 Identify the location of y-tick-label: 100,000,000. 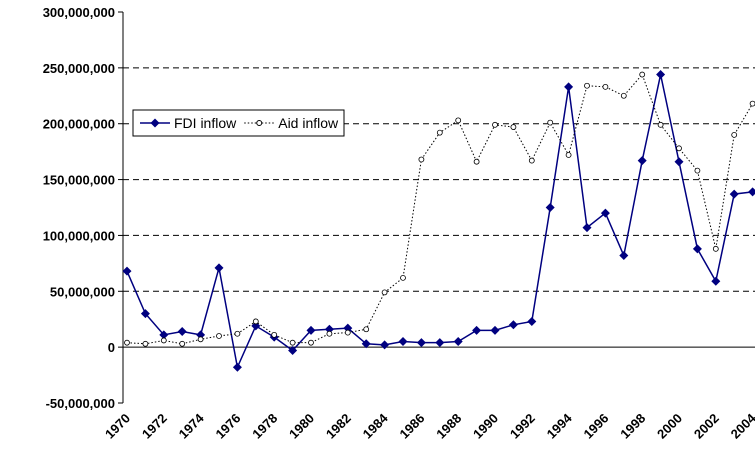
(79, 235).